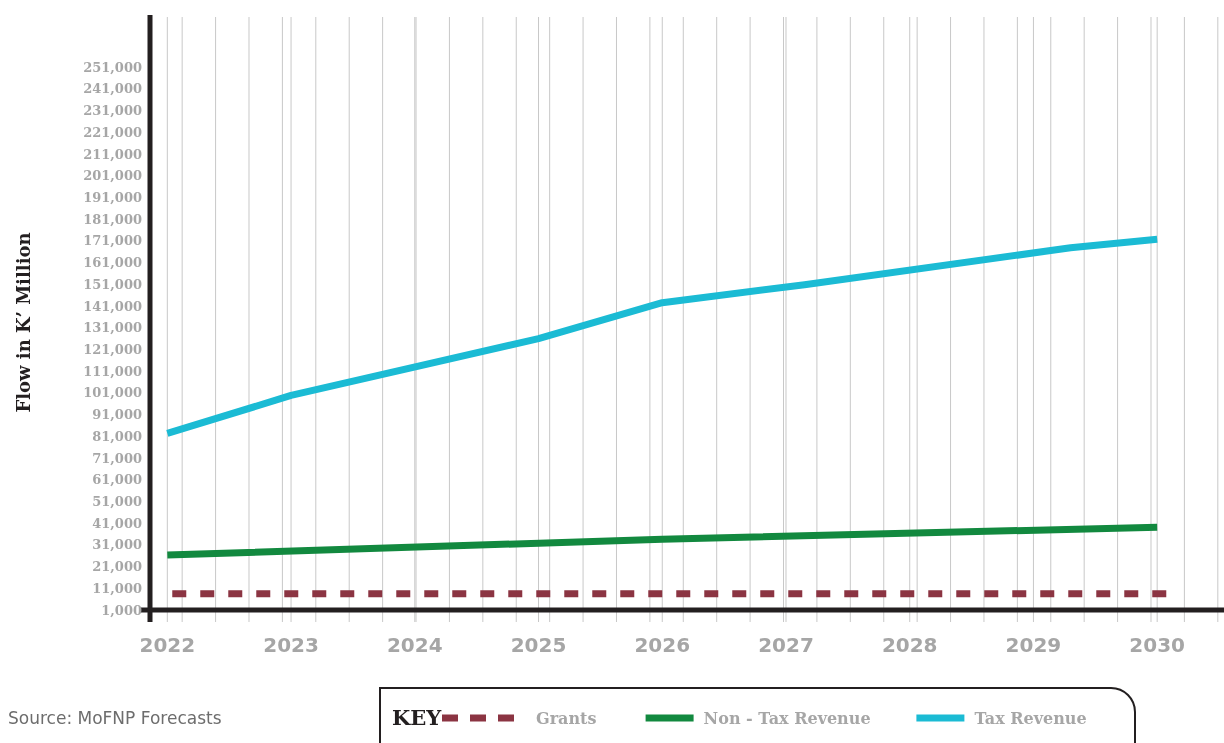 Image resolution: width=1224 pixels, height=743 pixels. What do you see at coordinates (909, 645) in the screenshot?
I see `x-tick-label: 2028` at bounding box center [909, 645].